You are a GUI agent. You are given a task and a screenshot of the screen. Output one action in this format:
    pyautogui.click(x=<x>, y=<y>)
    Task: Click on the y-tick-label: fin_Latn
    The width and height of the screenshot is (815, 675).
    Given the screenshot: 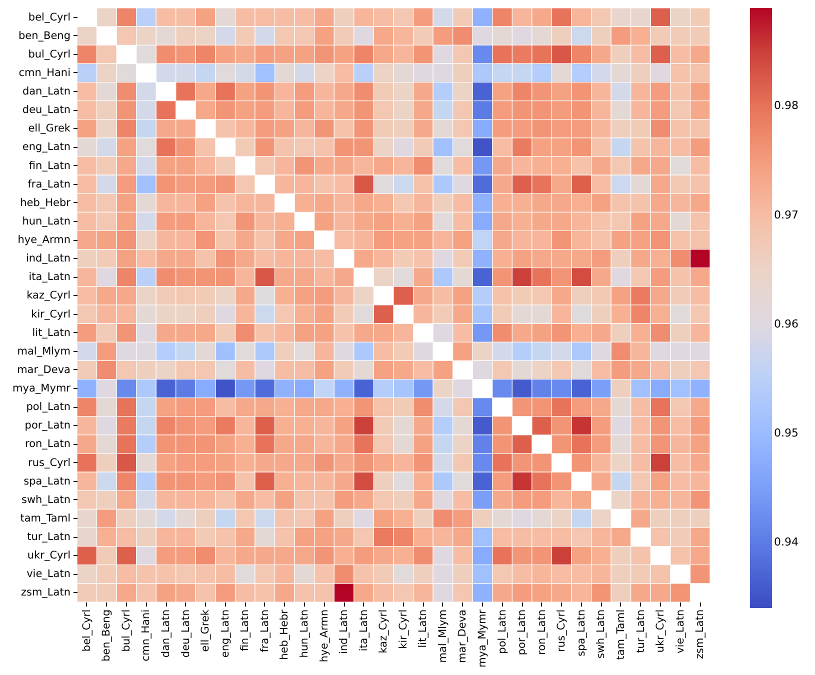 What is the action you would take?
    pyautogui.click(x=49, y=166)
    